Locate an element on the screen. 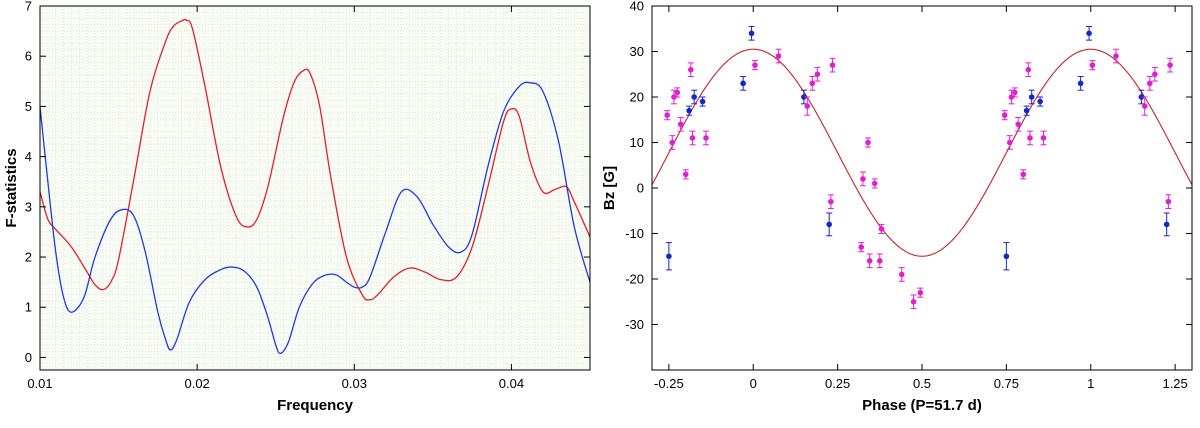 Image resolution: width=1200 pixels, height=428 pixels. y-tick-label: 10 is located at coordinates (637, 142).